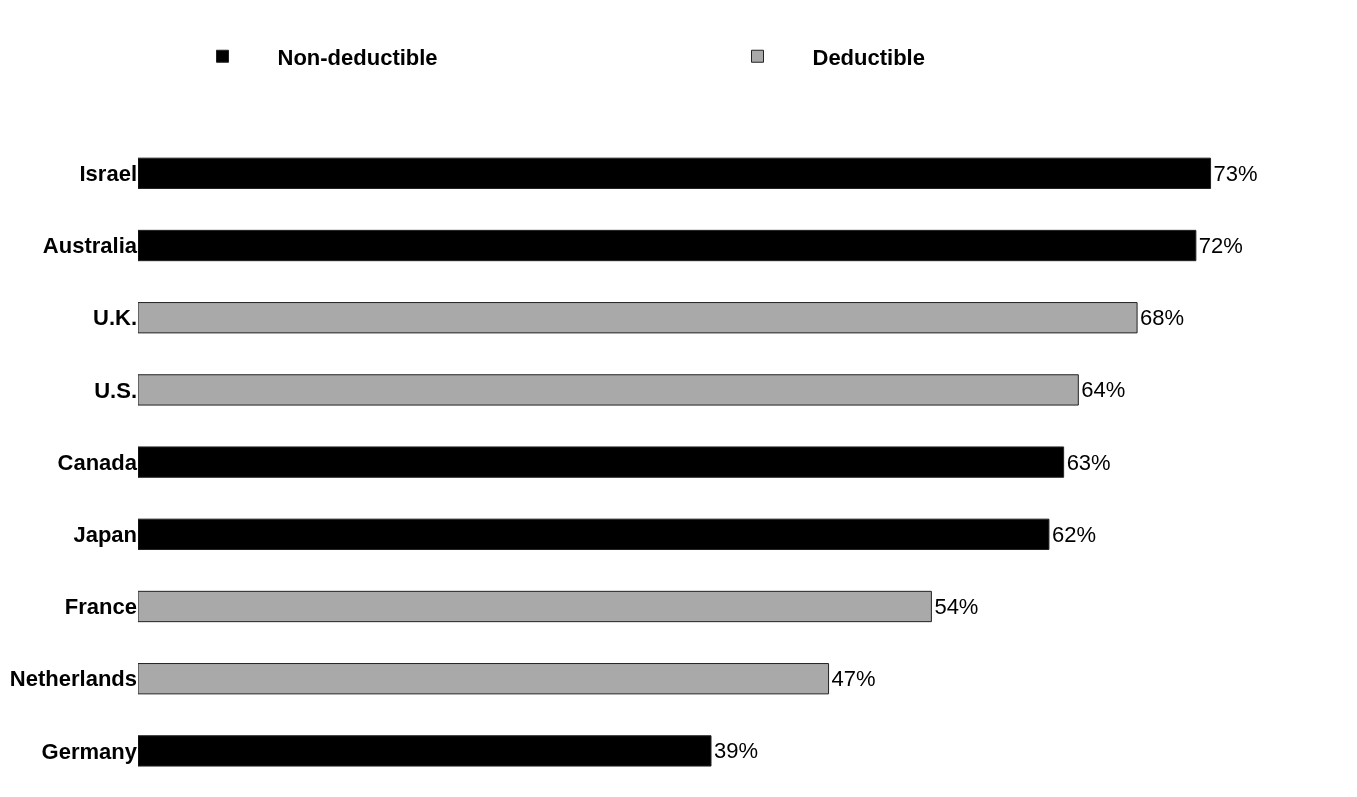 The image size is (1357, 797). What do you see at coordinates (90, 246) in the screenshot?
I see `y-tick-label: Australia` at bounding box center [90, 246].